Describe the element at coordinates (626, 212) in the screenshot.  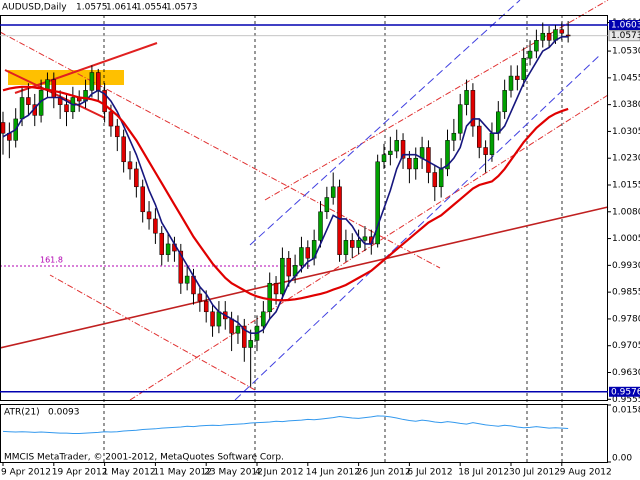
I see `y-tick-label: 1.0080` at that location.